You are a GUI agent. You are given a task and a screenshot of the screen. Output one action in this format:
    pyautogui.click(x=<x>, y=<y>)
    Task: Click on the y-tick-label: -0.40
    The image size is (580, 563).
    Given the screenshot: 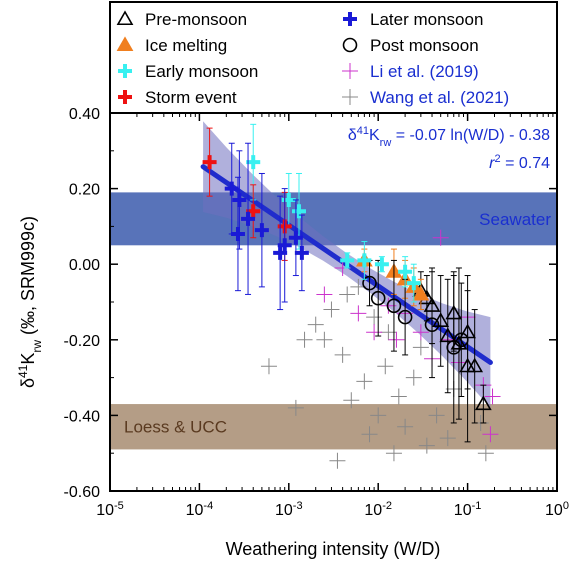 What is the action you would take?
    pyautogui.click(x=82, y=416)
    